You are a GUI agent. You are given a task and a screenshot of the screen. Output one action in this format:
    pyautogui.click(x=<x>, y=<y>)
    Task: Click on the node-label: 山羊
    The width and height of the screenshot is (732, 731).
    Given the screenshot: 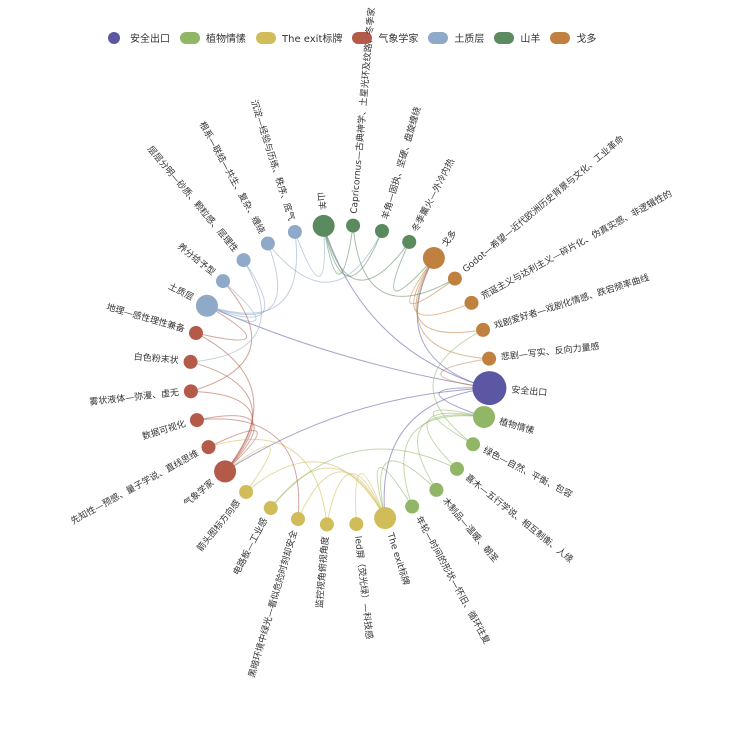 What is the action you would take?
    pyautogui.click(x=321, y=200)
    